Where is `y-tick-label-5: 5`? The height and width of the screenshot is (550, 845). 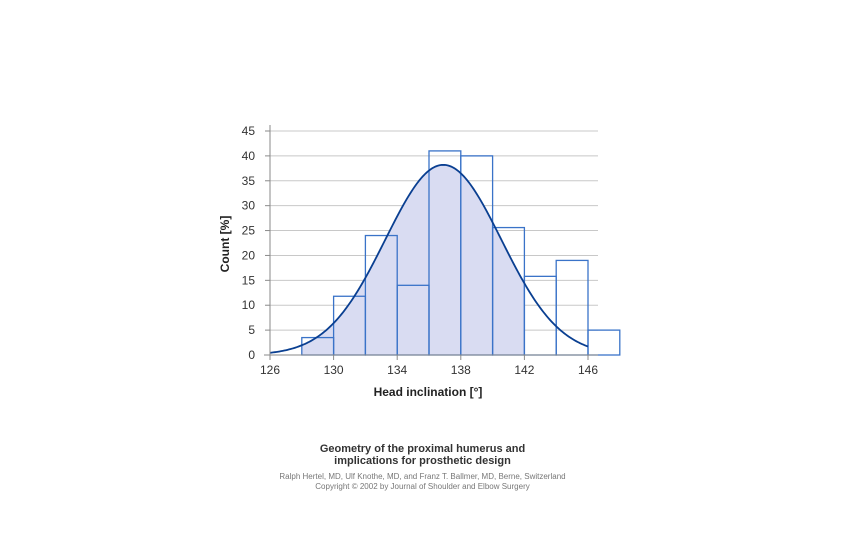
y-tick-label-5: 5 is located at coordinates (251, 330).